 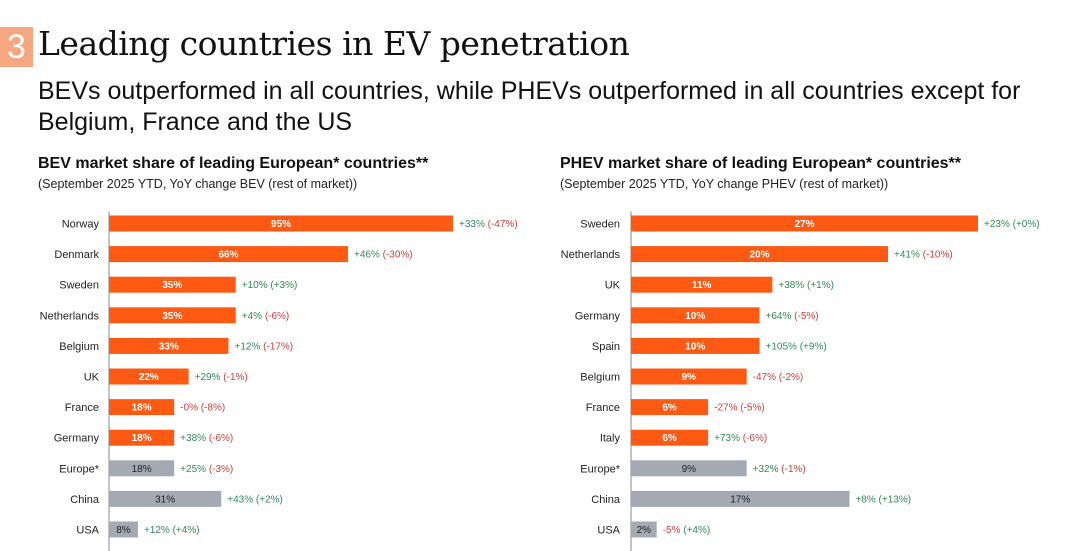 I want to click on phev-value-label: 27%, so click(x=804, y=224).